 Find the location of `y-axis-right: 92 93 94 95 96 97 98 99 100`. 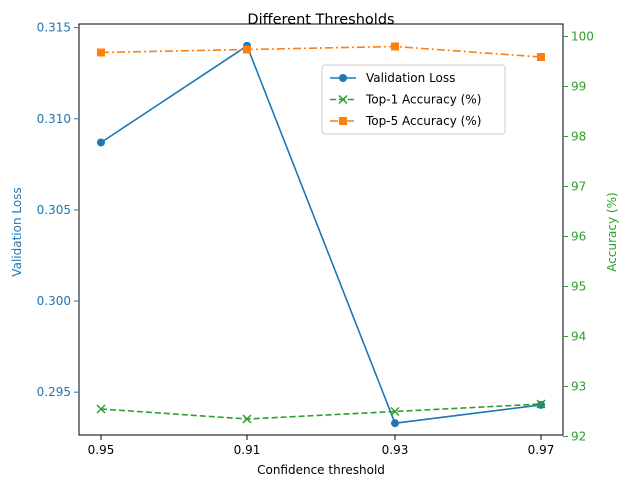

y-axis-right: 92 93 94 95 96 97 98 99 100 is located at coordinates (578, 237).